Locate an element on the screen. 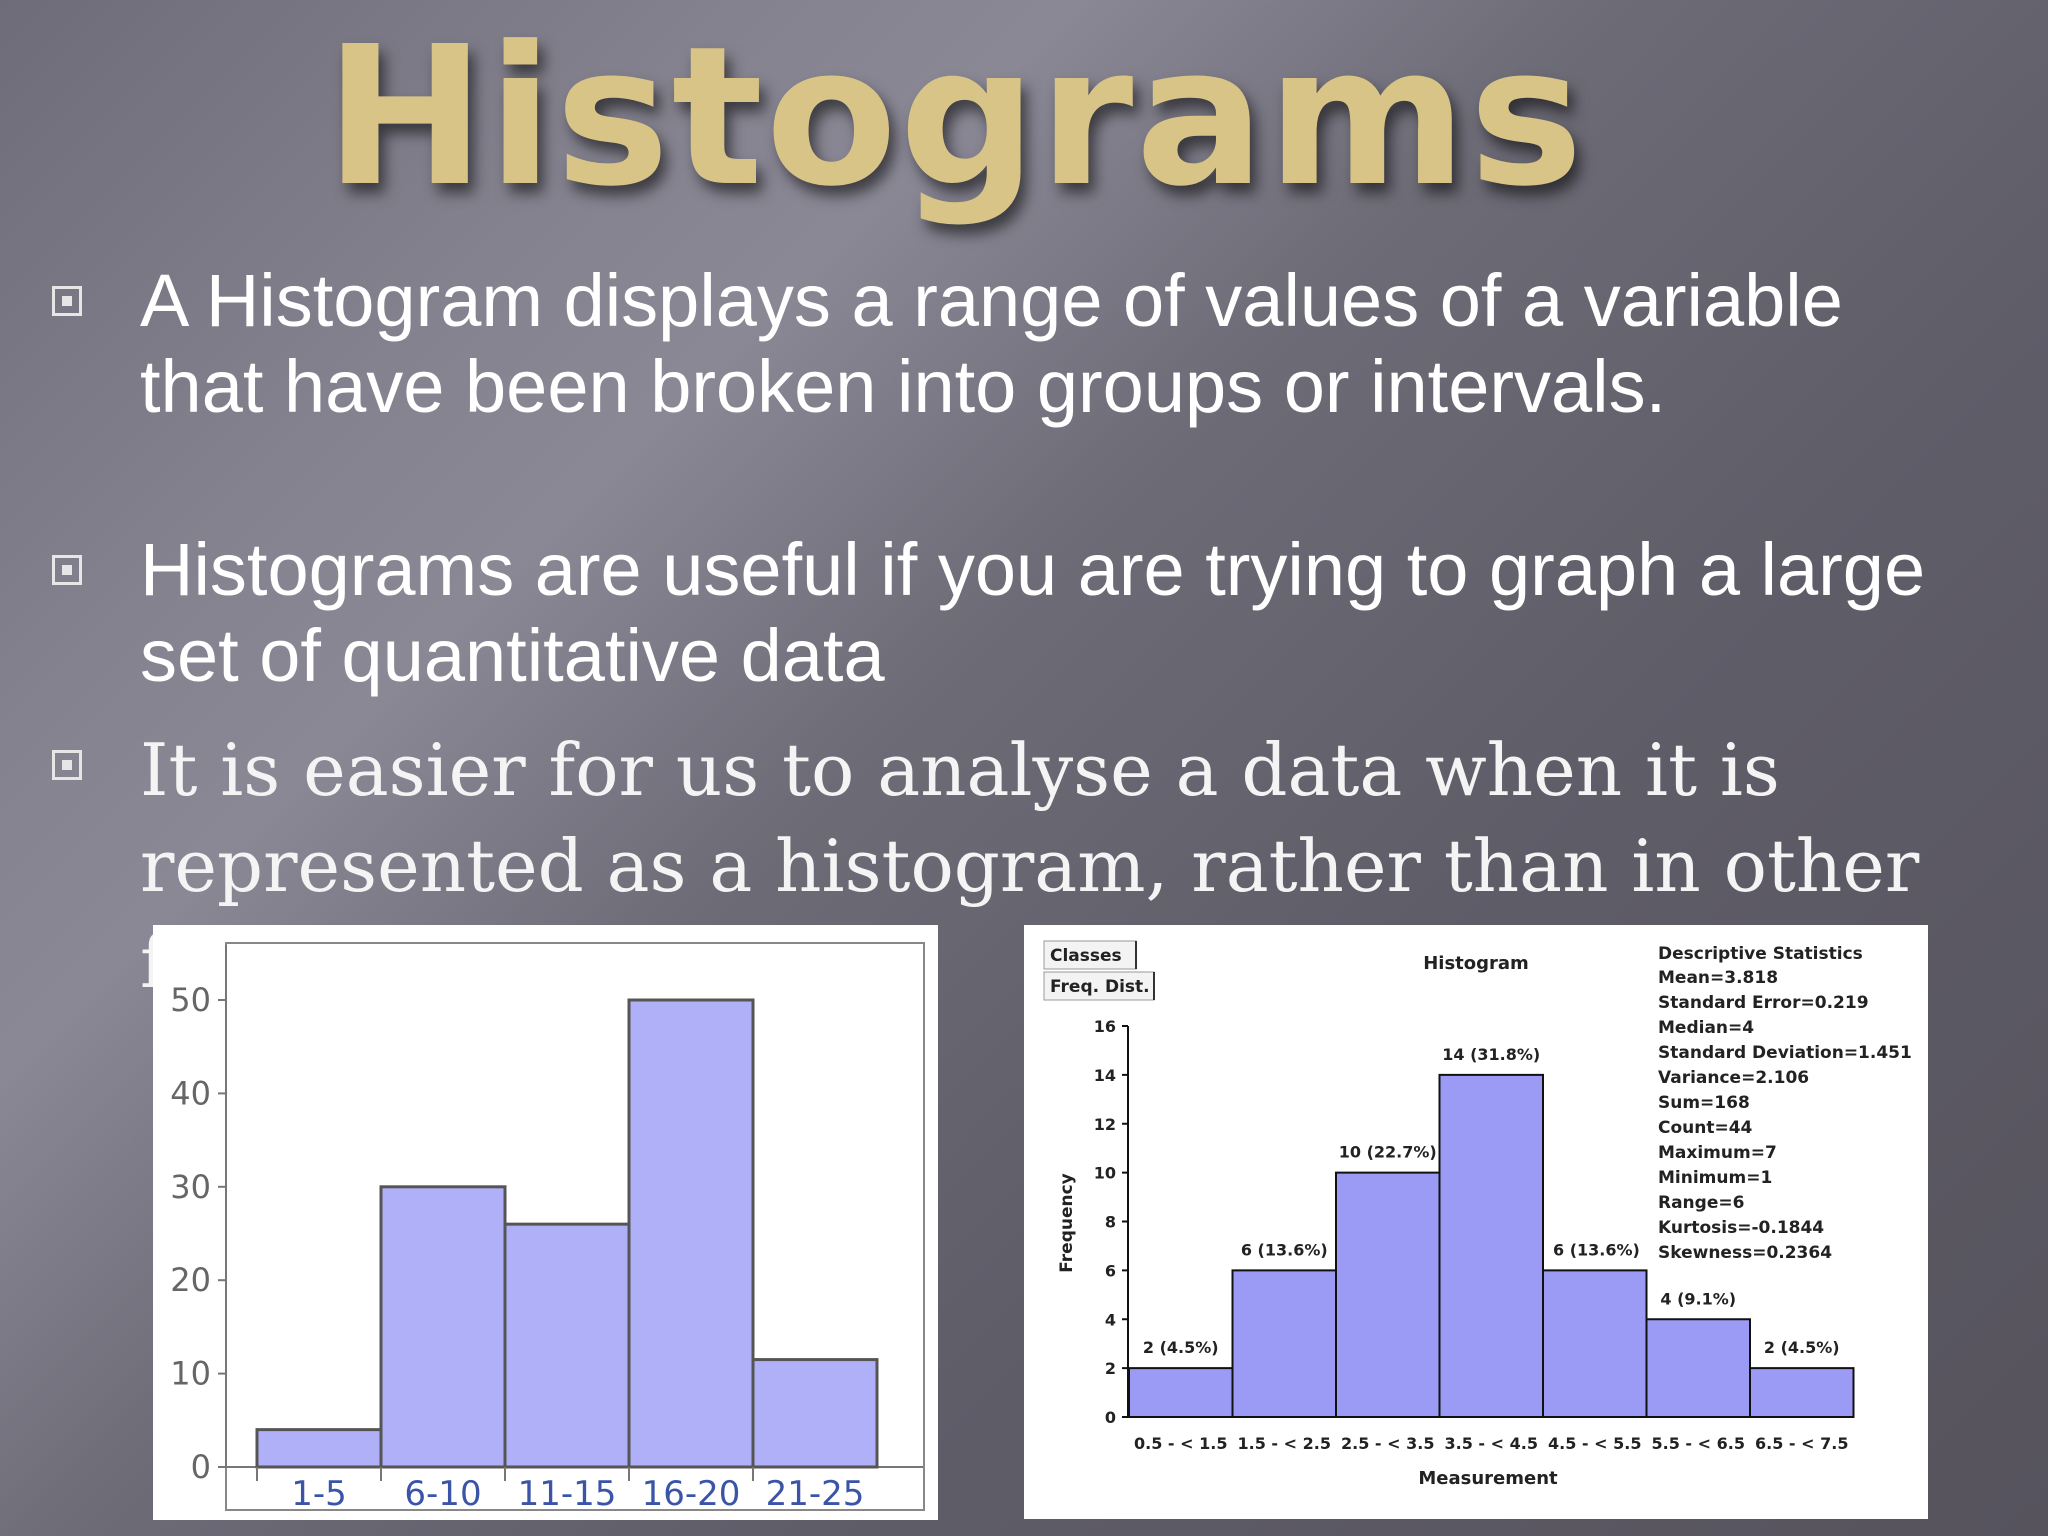 Image resolution: width=2048 pixels, height=1536 pixels. stat-line: Standard Deviation=1.451 is located at coordinates (1785, 1053).